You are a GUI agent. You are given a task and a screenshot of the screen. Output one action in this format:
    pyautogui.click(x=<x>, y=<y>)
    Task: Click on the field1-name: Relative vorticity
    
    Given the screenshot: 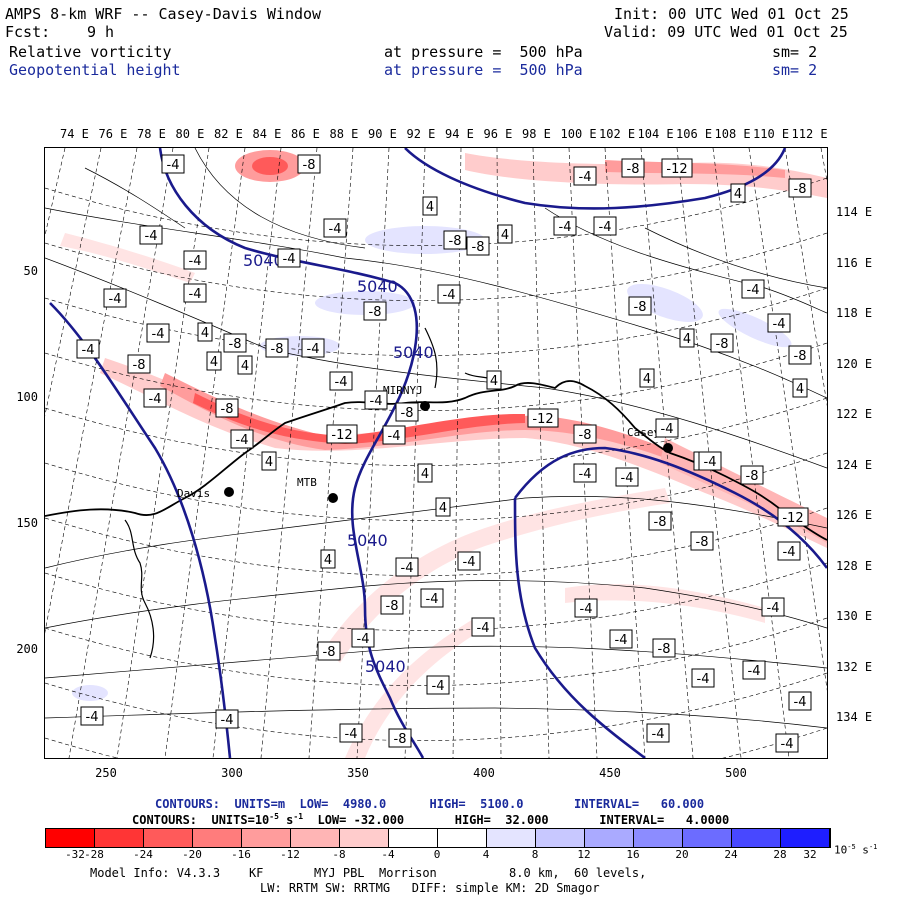 What is the action you would take?
    pyautogui.click(x=90, y=52)
    